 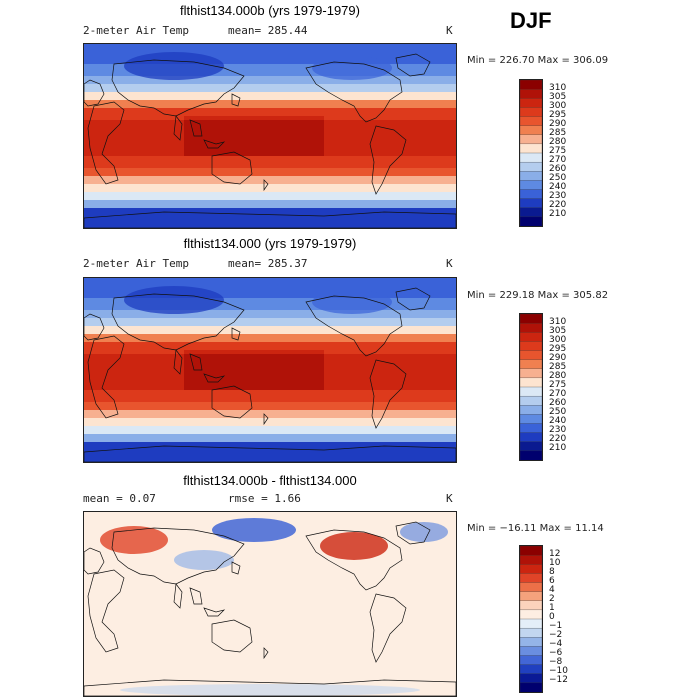 What do you see at coordinates (558, 124) in the screenshot?
I see `panel-1-legend-label: 290` at bounding box center [558, 124].